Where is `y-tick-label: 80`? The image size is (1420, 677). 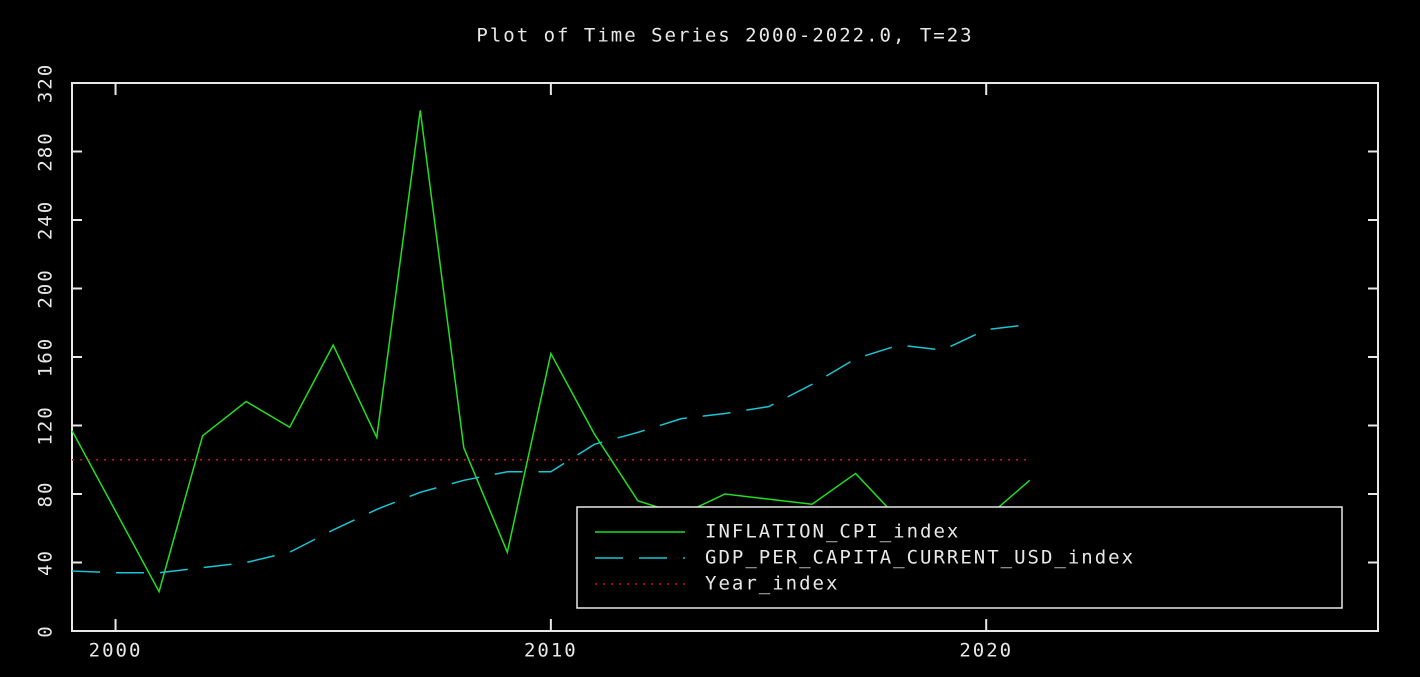 y-tick-label: 80 is located at coordinates (46, 494).